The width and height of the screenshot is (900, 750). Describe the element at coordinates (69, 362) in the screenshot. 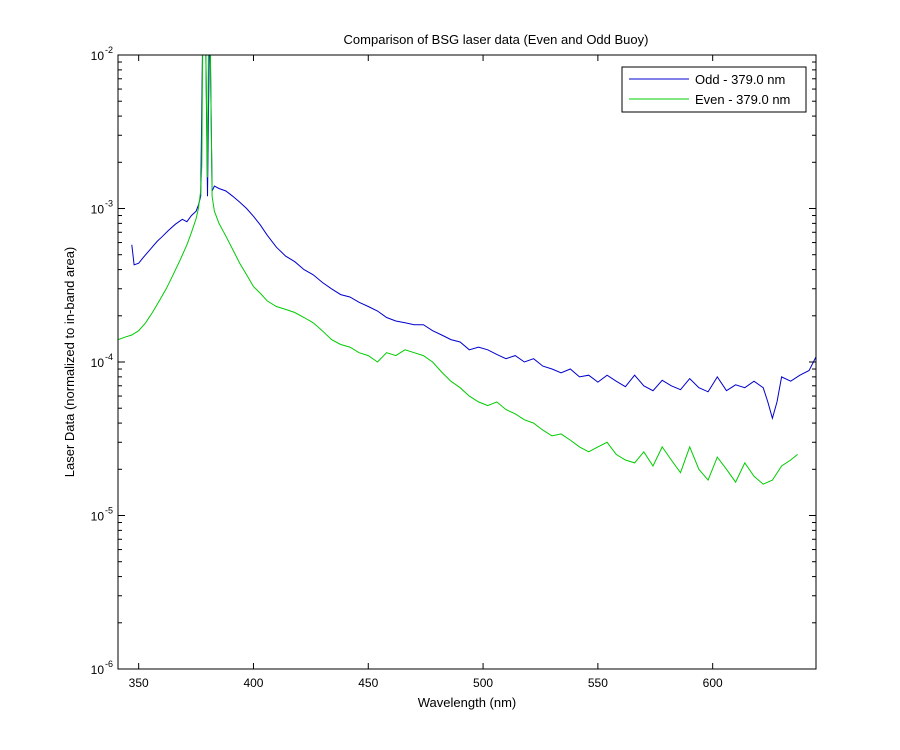

I see `y-axis-label: Laser Data (normalized to in-band area)` at that location.